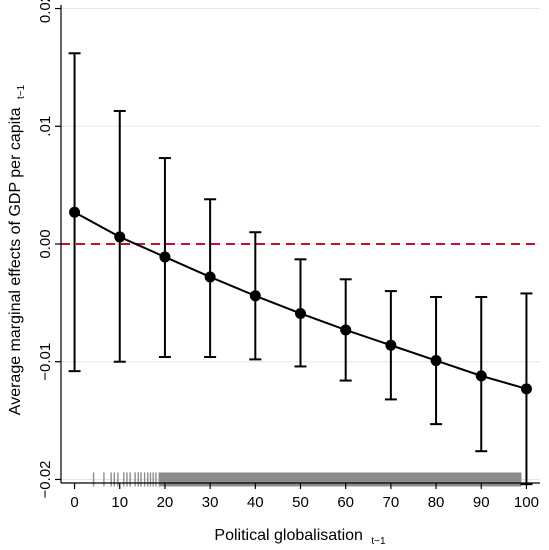 The width and height of the screenshot is (549, 550). Describe the element at coordinates (345, 502) in the screenshot. I see `x-tick-label: 60` at that location.